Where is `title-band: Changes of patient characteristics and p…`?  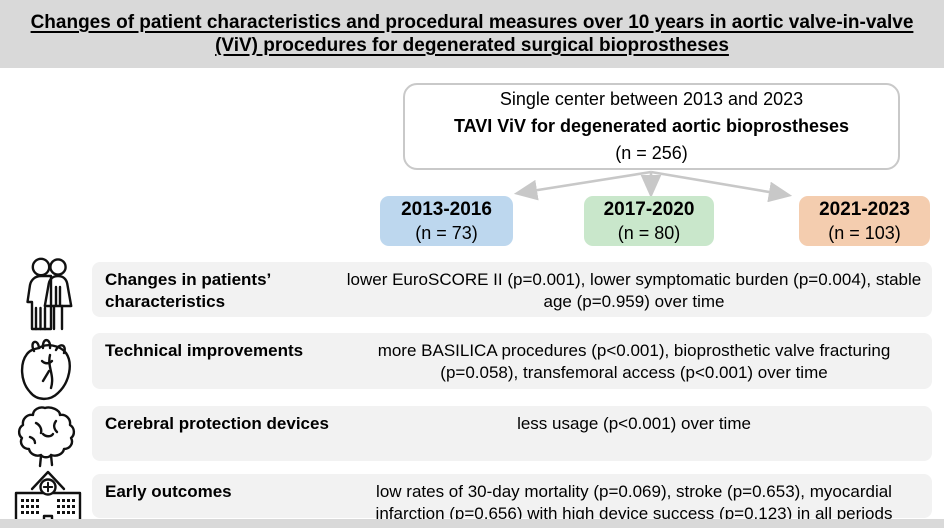 title-band: Changes of patient characteristics and p… is located at coordinates (472, 34).